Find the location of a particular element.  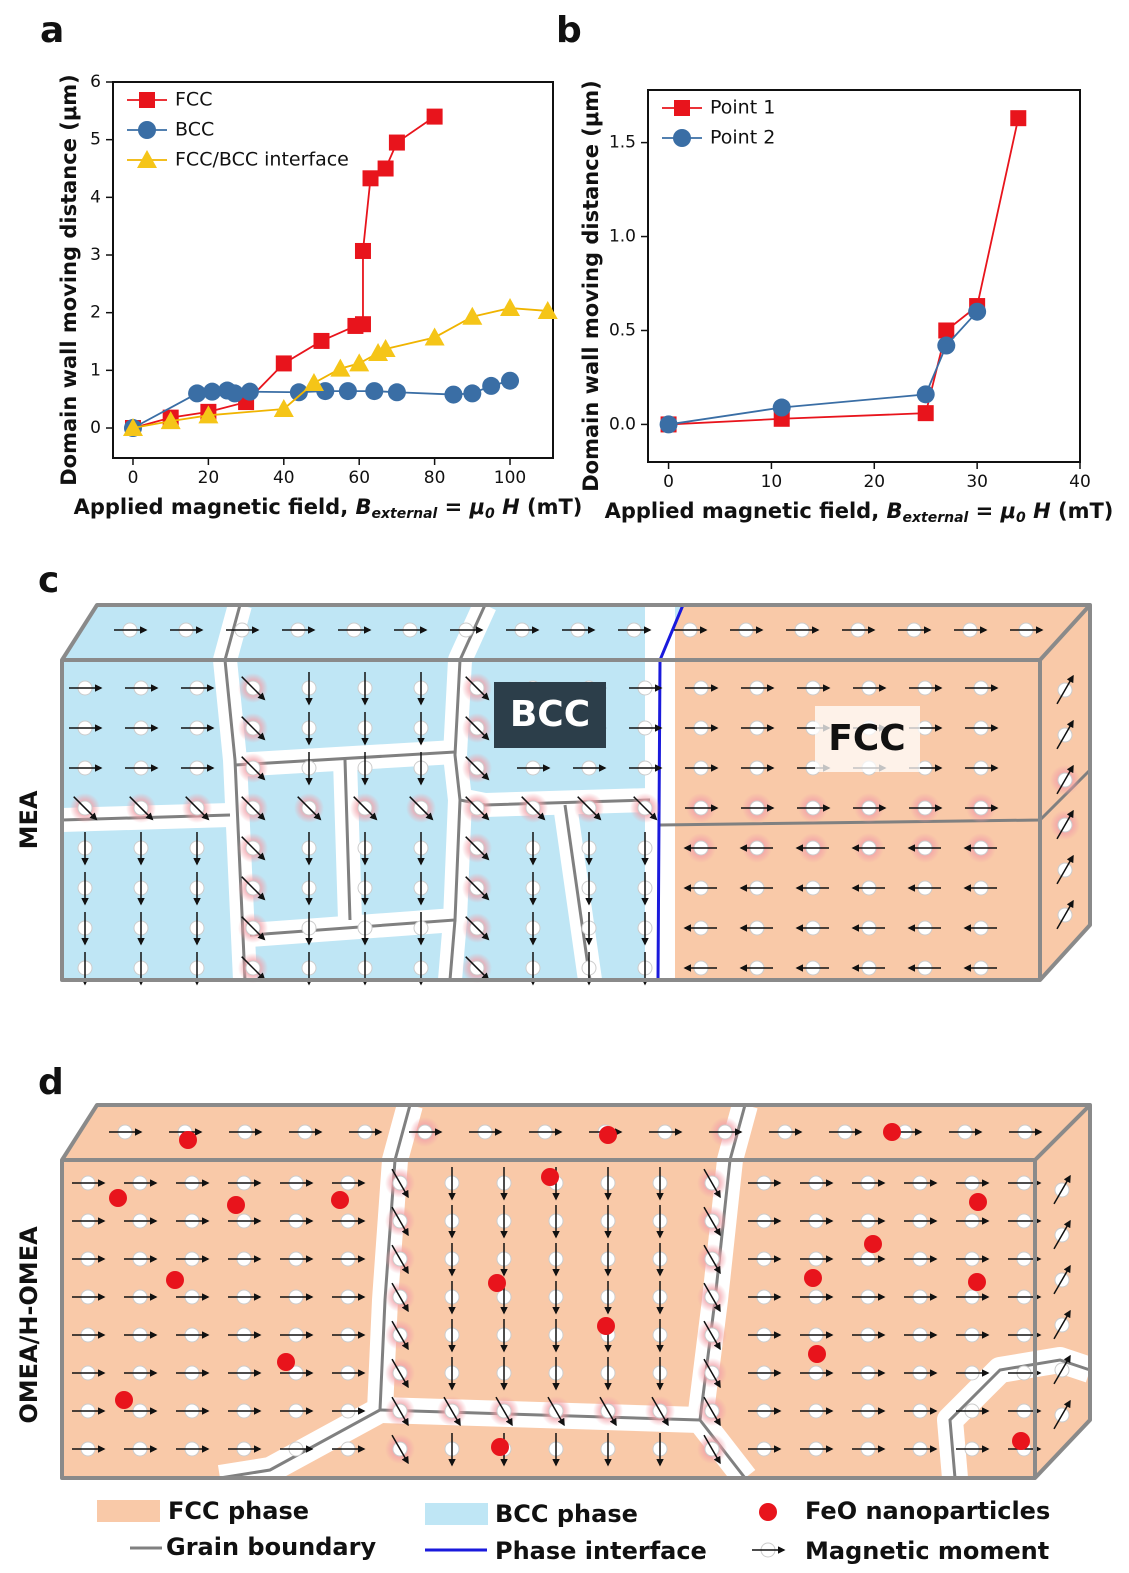

y-tick-label: 0.0 is located at coordinates (622, 424).